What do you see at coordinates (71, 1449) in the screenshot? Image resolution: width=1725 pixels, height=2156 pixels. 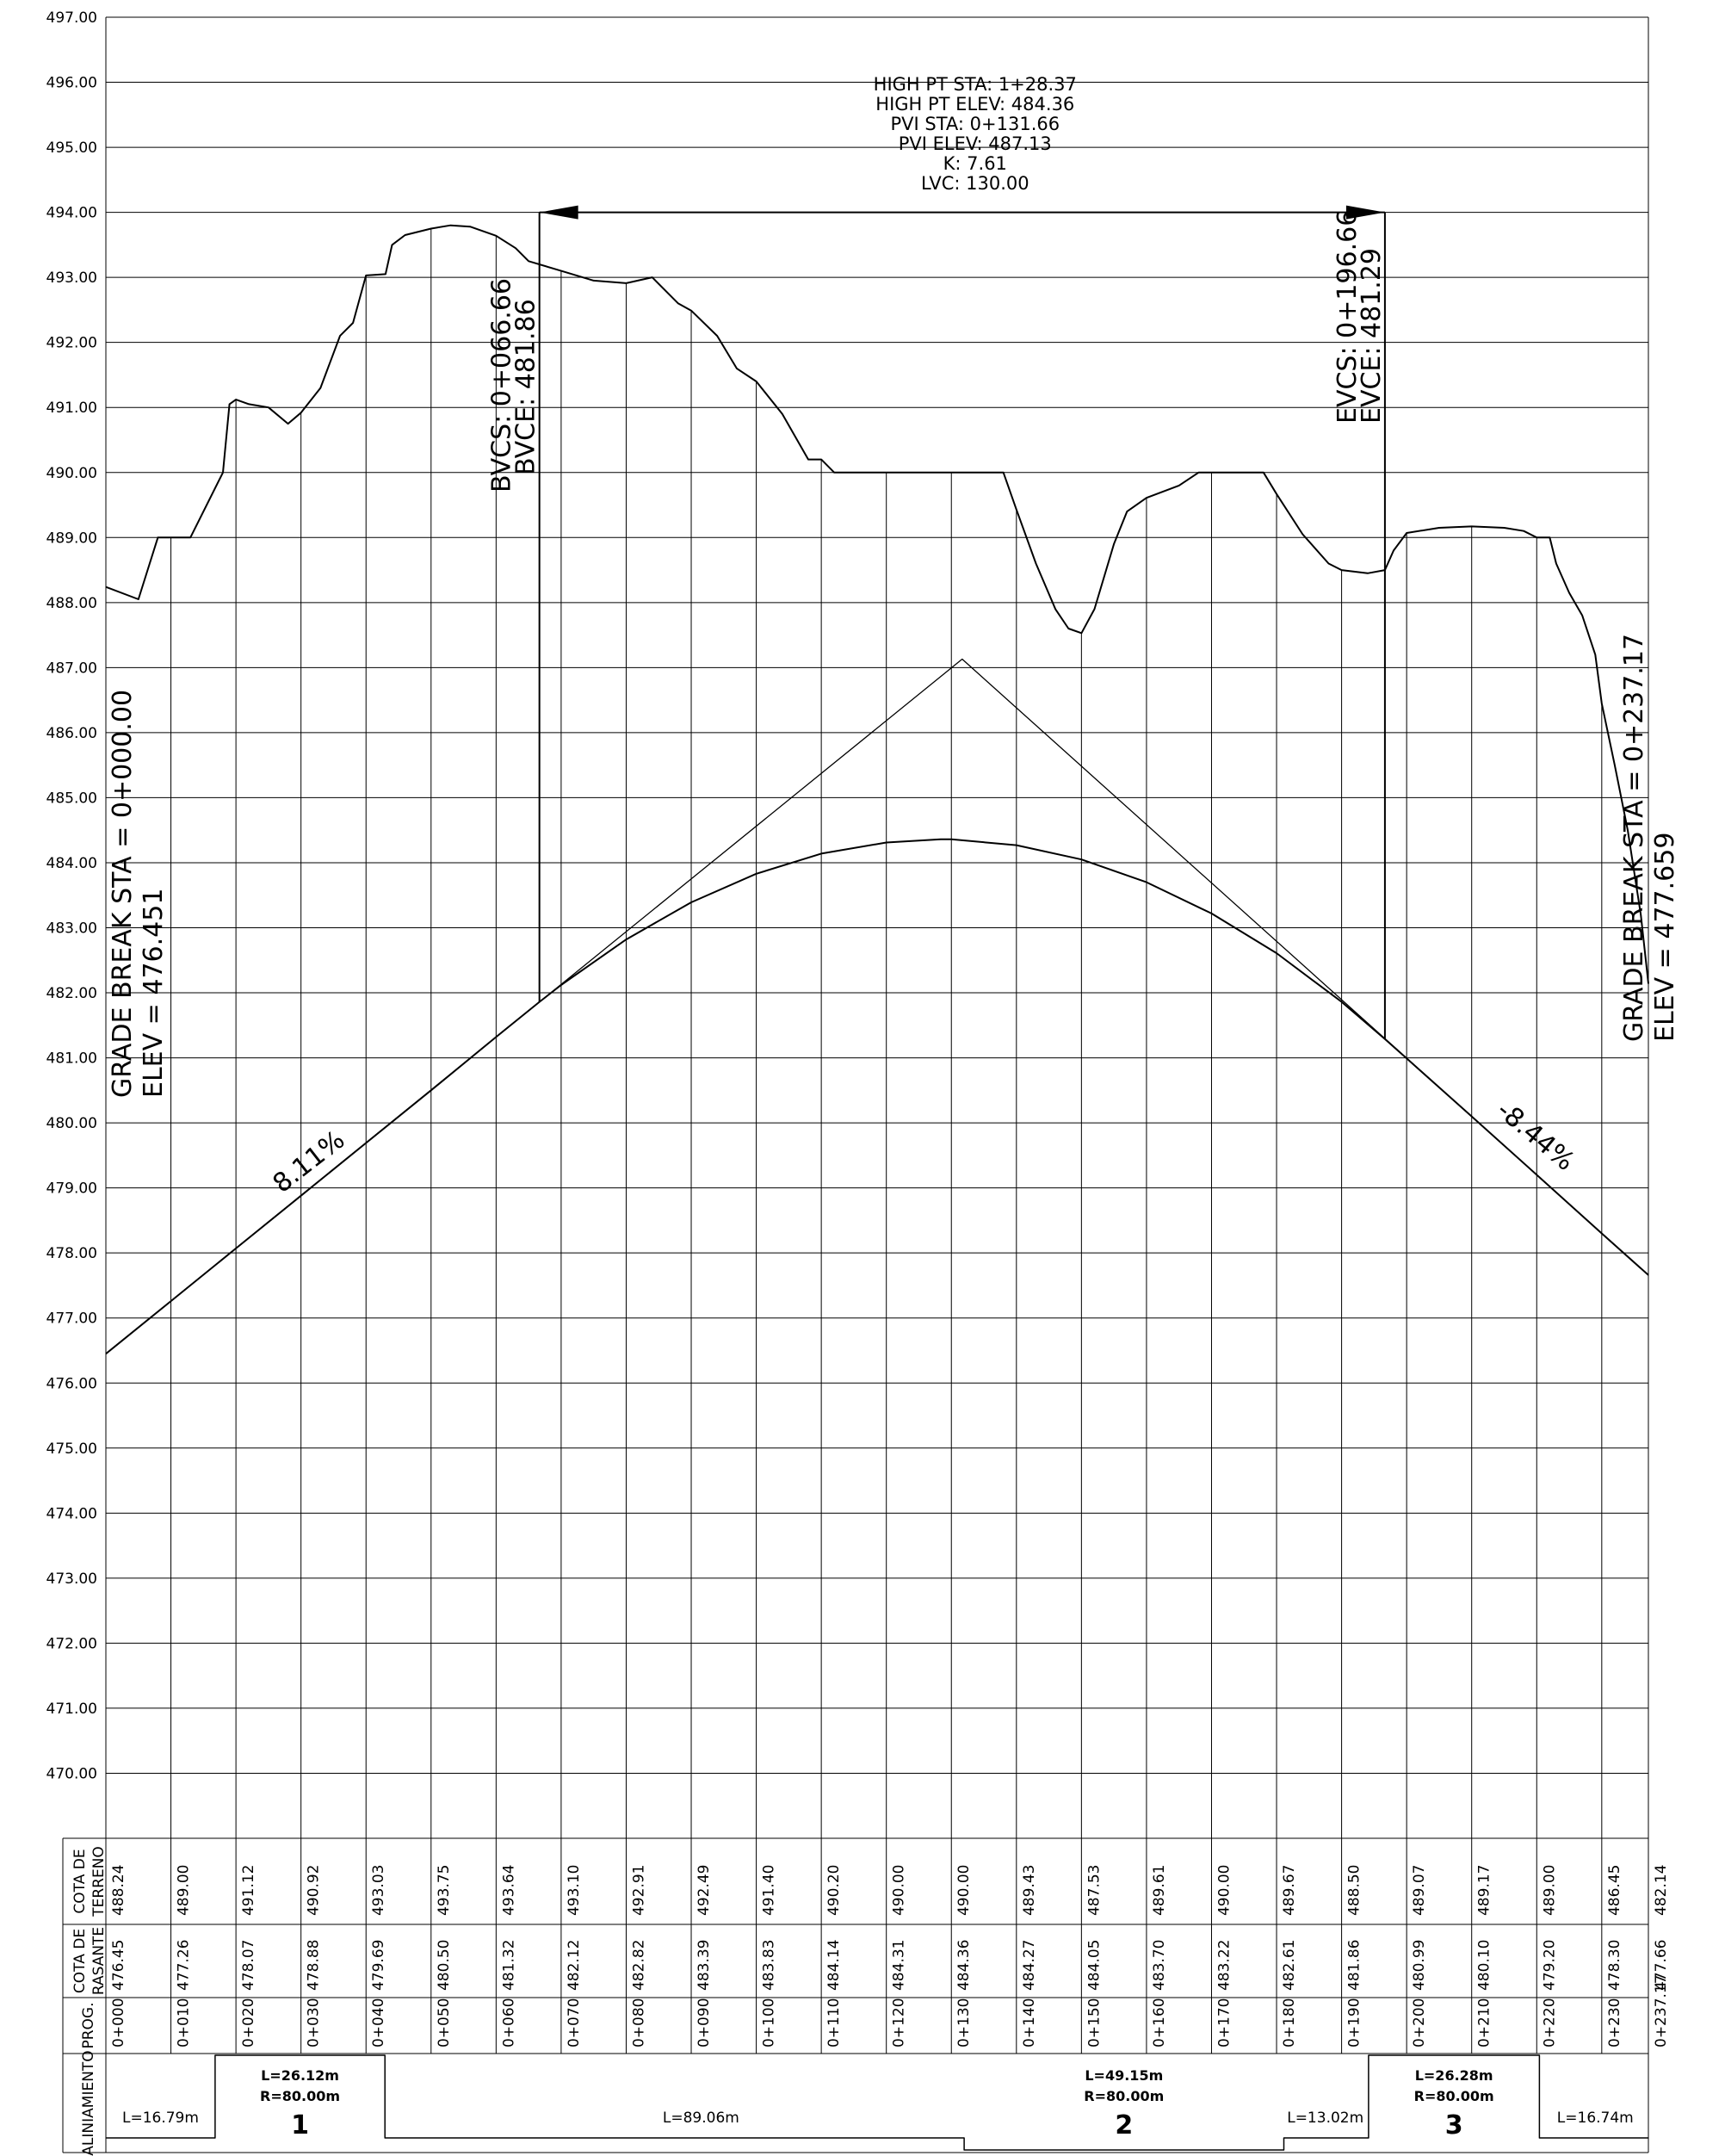 I see `y-tick-label: 475.00` at bounding box center [71, 1449].